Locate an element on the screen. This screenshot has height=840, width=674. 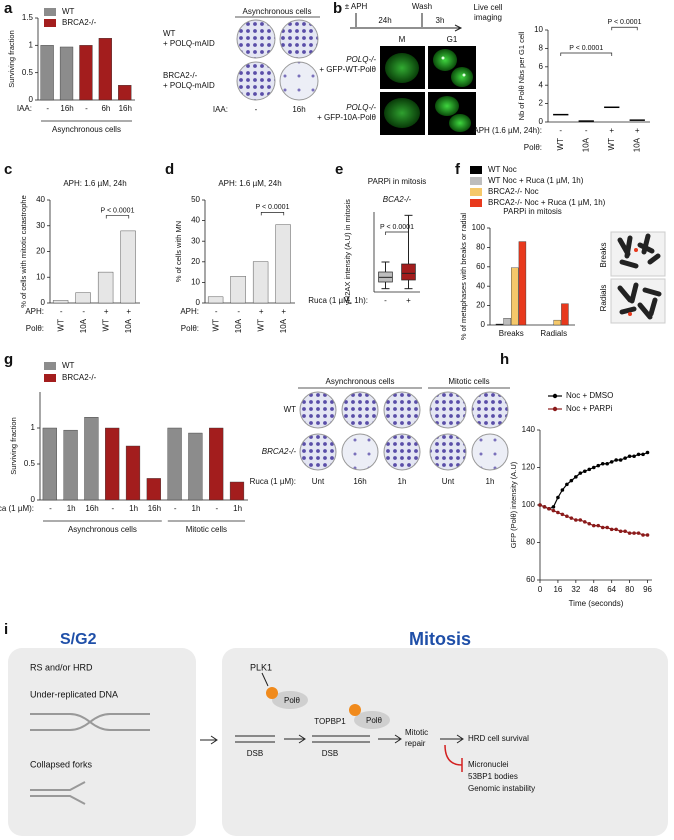
col-label: Unt is located at coordinates (448, 481).